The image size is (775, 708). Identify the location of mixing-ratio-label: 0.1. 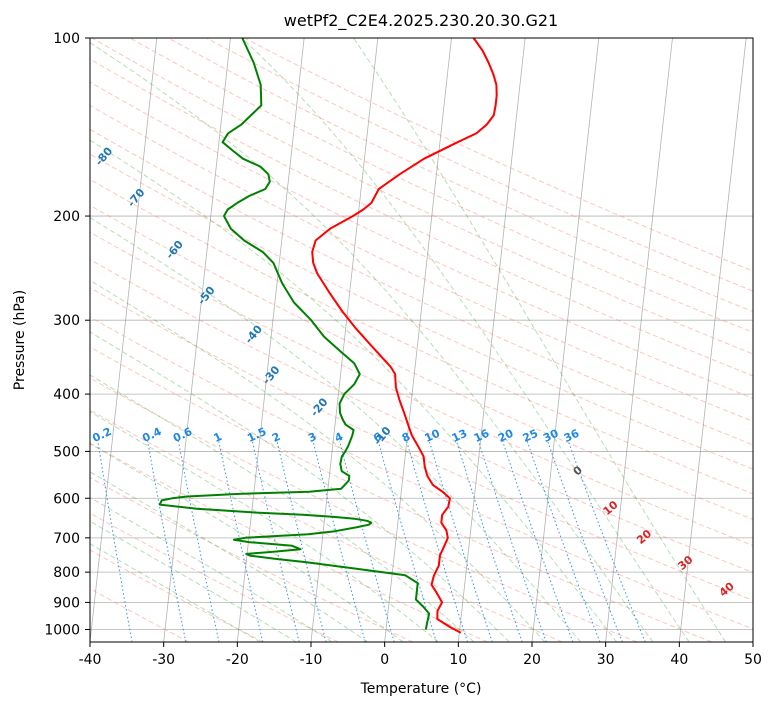
(55, 435).